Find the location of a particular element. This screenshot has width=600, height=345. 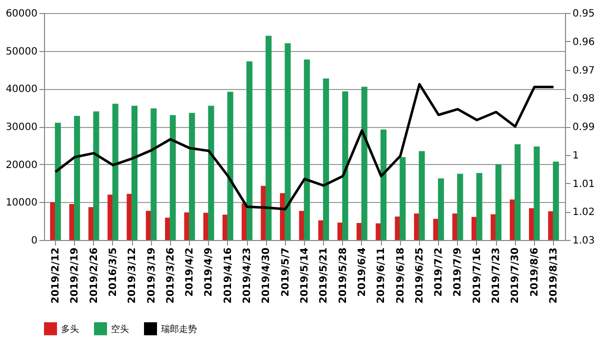

legend-label: 多头 is located at coordinates (70, 329).